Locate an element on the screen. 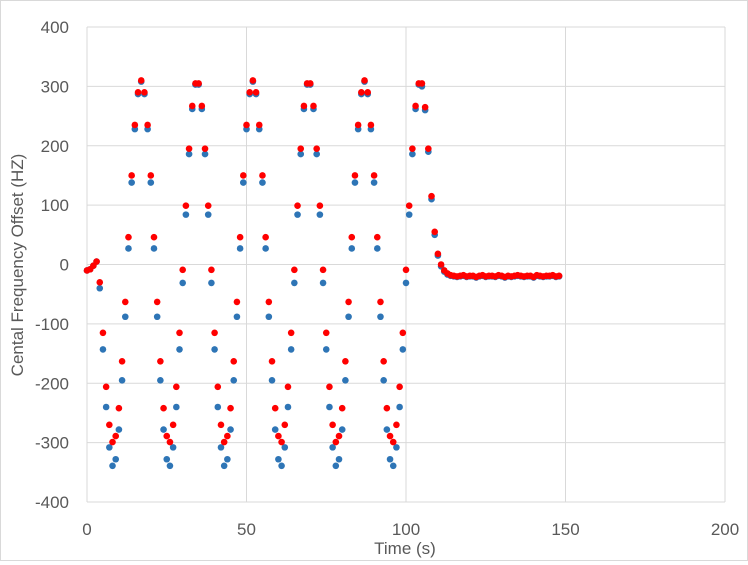 The height and width of the screenshot is (565, 748). x-axis-ticks: 0 50 100 150 200 is located at coordinates (410, 529).